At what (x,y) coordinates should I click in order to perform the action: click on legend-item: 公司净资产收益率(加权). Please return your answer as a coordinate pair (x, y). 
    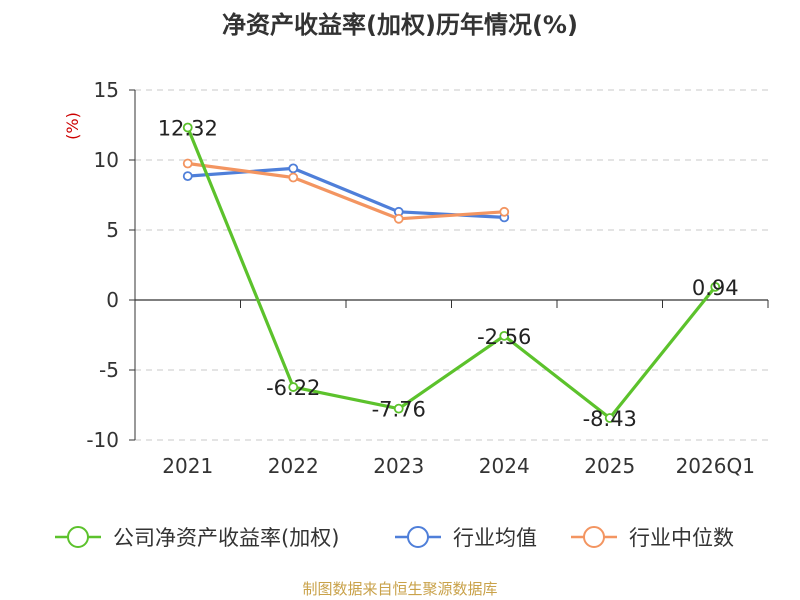
    Looking at the image, I should click on (197, 538).